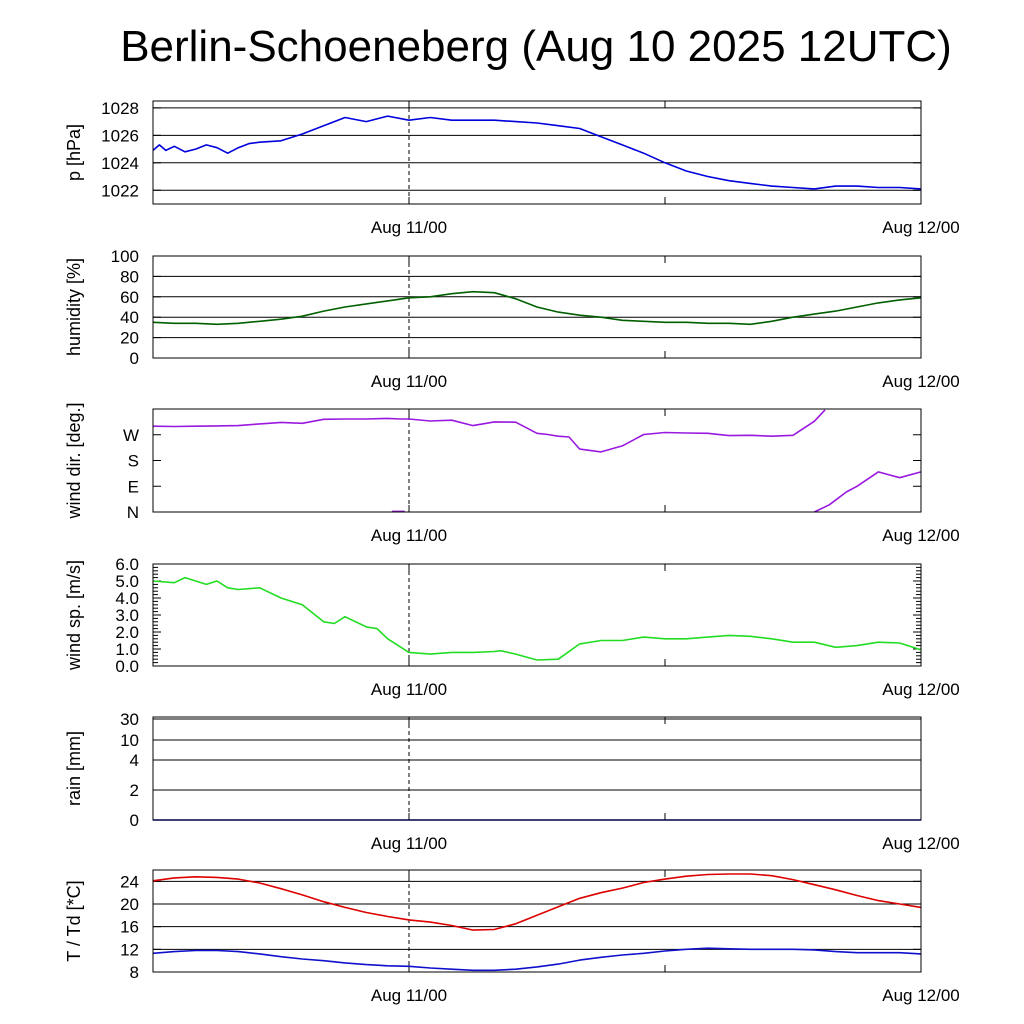 This screenshot has width=1024, height=1024. What do you see at coordinates (129, 317) in the screenshot?
I see `y-tick-label: 40` at bounding box center [129, 317].